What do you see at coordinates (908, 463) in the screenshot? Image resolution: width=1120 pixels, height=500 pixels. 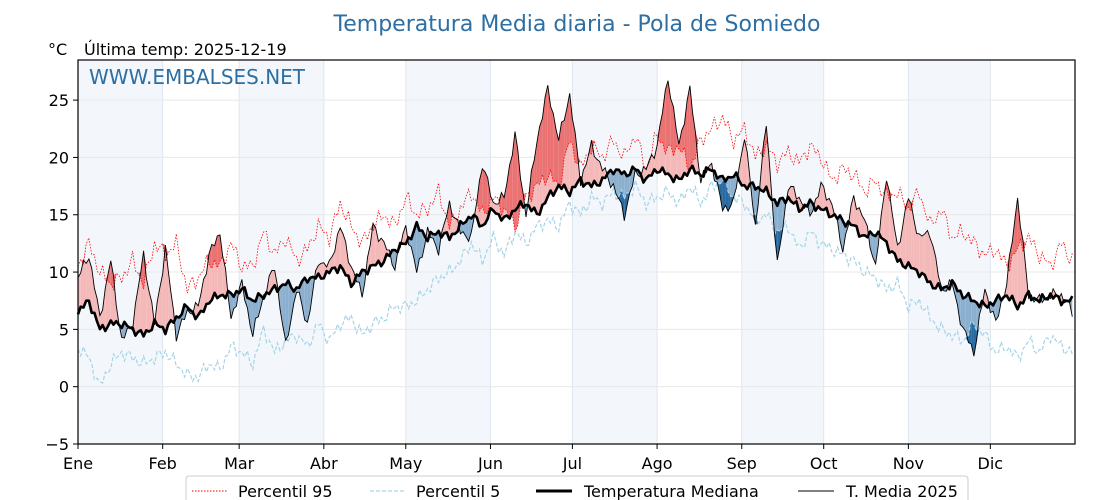 I see `x-tick-label: Nov` at bounding box center [908, 463].